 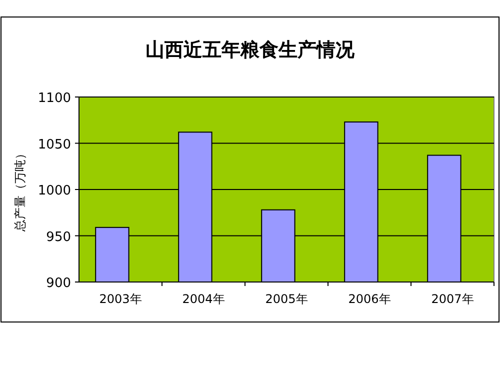 I want to click on x-tick-label: 2007年, so click(x=452, y=299).